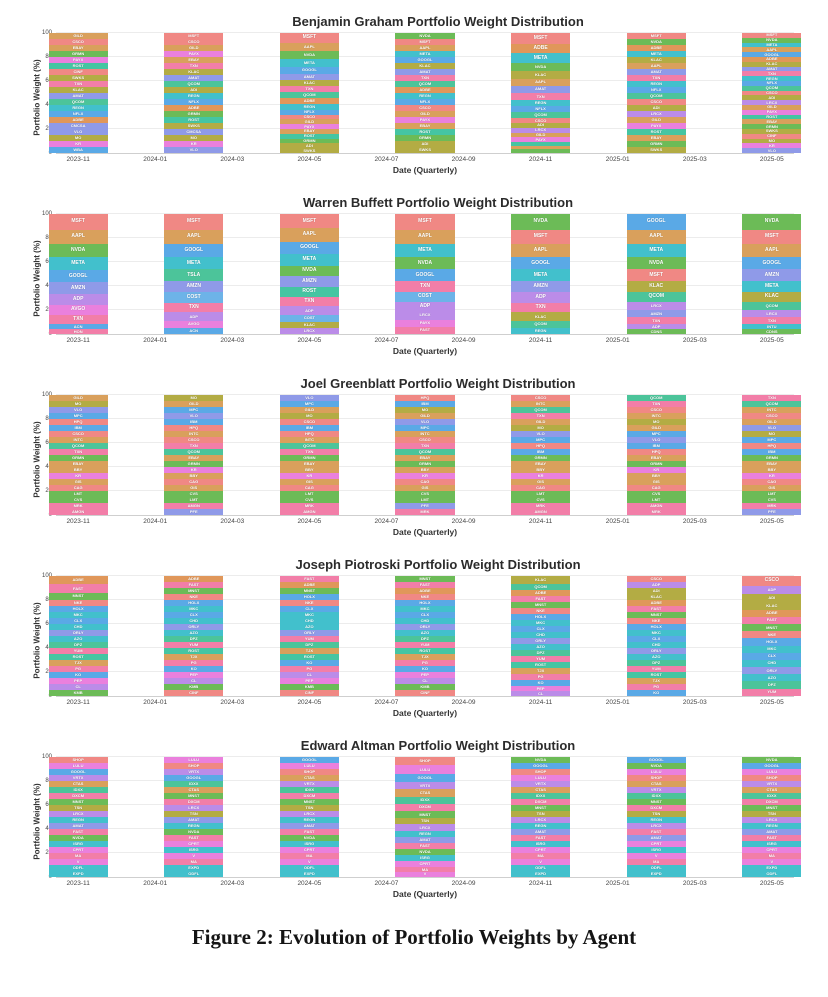  What do you see at coordinates (694, 702) in the screenshot?
I see `x-tick-label: 2025-03` at bounding box center [694, 702].